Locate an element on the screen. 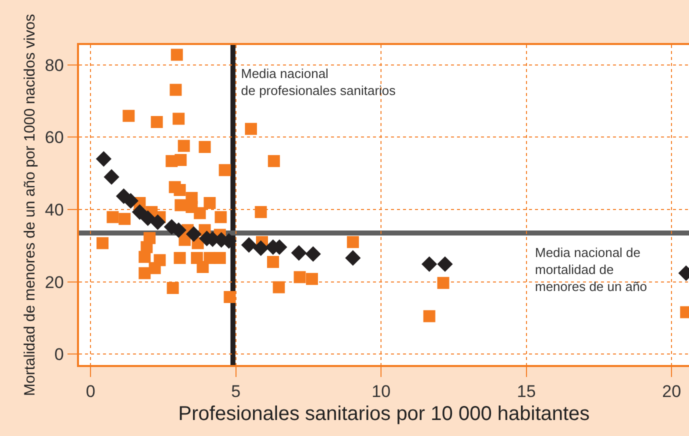 This screenshot has height=436, width=689. y-axis-title: Mortalidad de menores de un año por 1000 nacidos vivos is located at coordinates (30, 205).